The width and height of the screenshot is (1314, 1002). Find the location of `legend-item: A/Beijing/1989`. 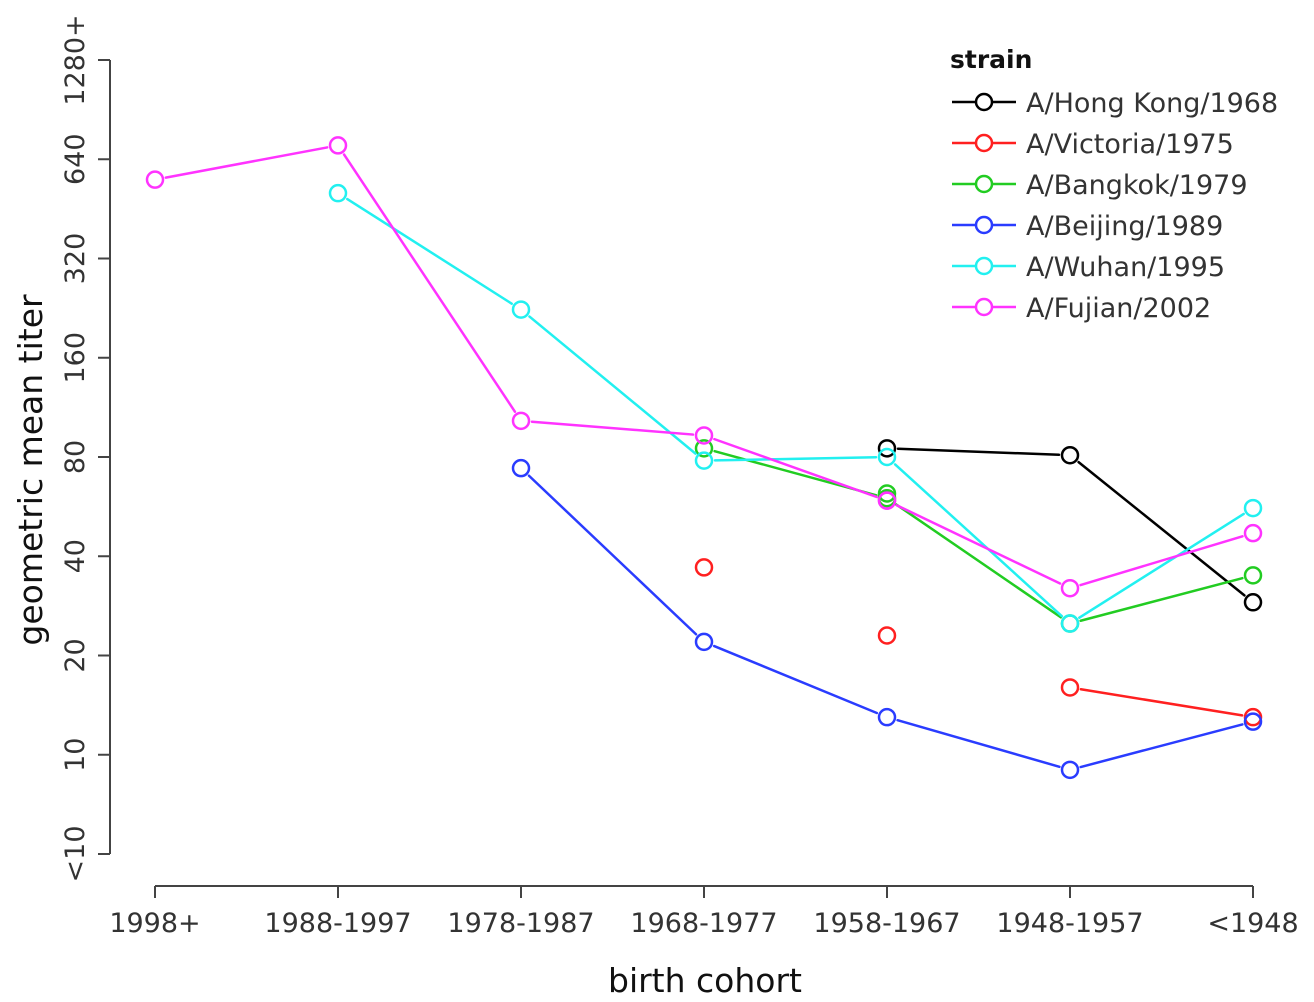

legend-item: A/Beijing/1989 is located at coordinates (1087, 226).